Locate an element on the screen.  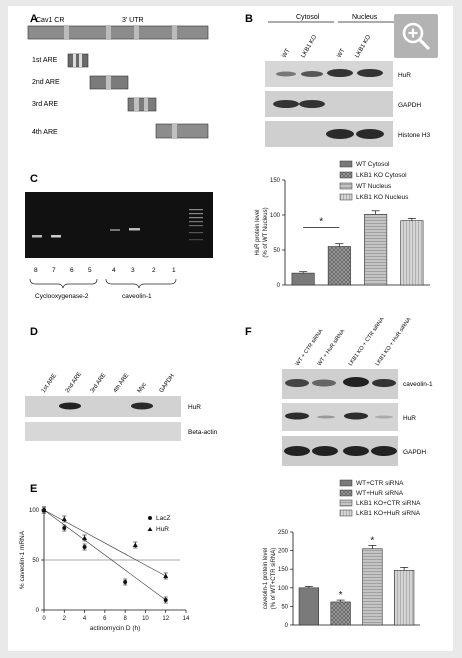
legend-marker-lacz is located at coordinates (150, 518).